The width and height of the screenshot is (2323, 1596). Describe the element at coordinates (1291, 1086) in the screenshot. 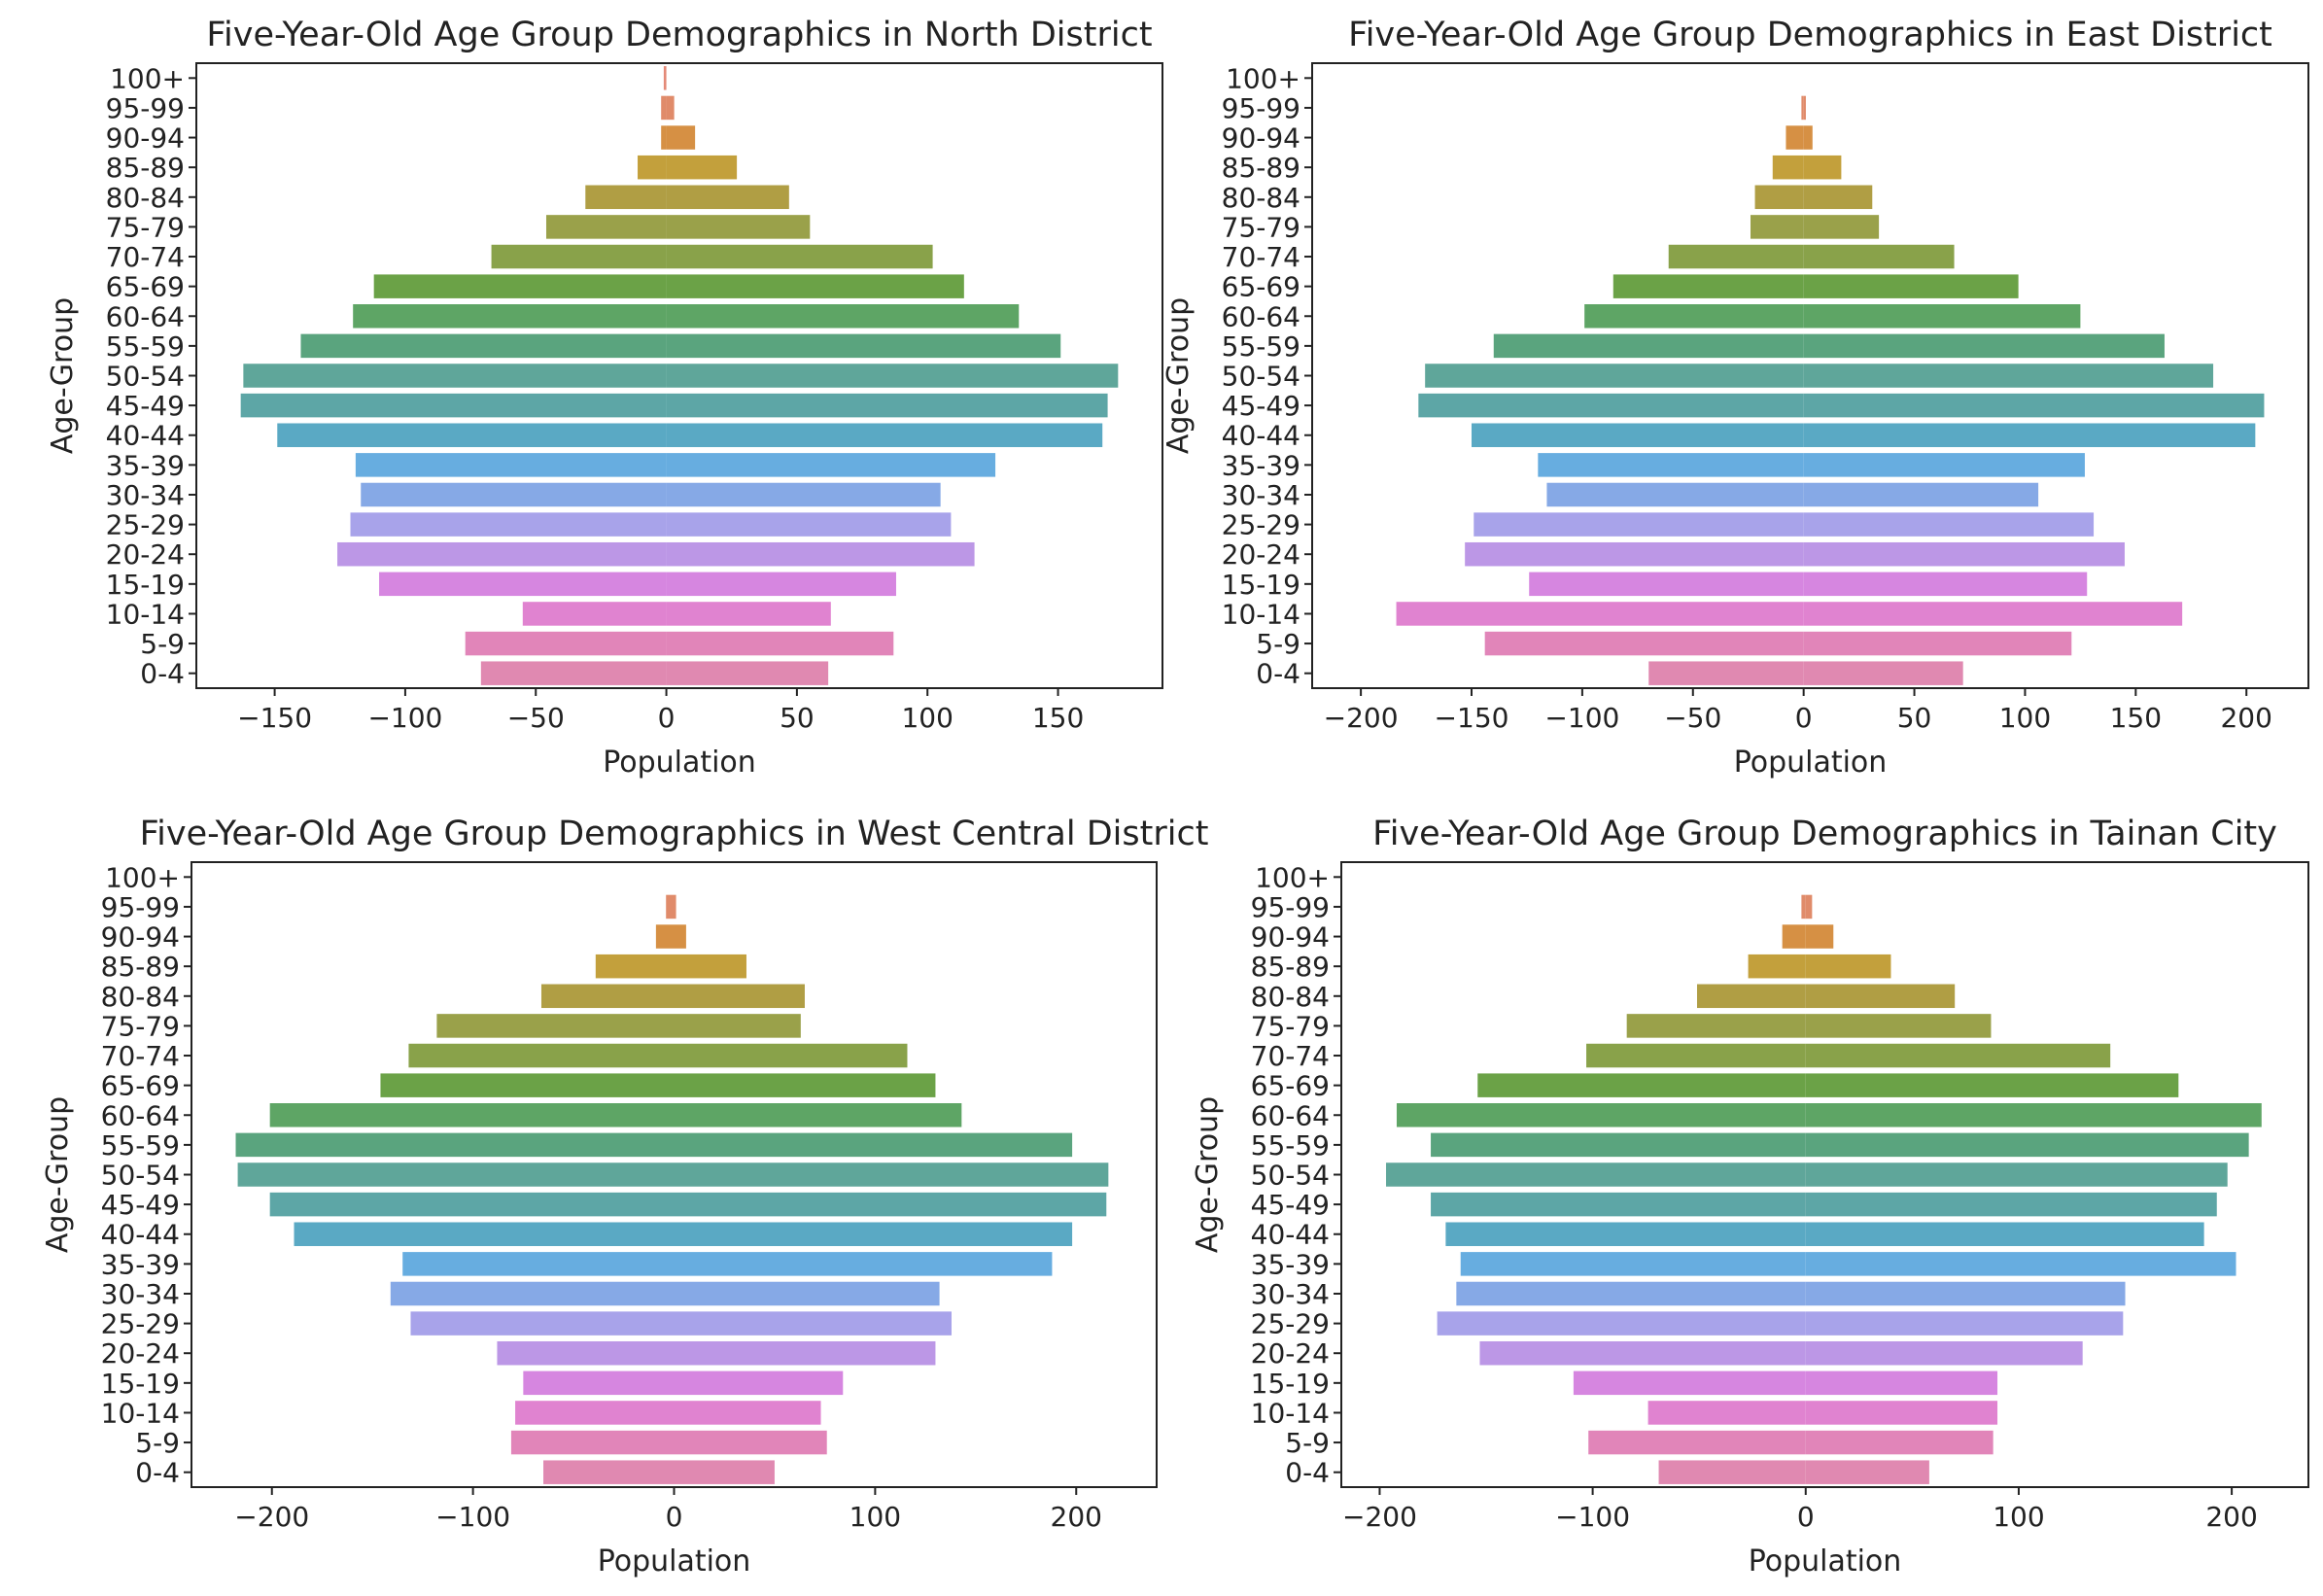

I see `y-tick-label: 65-69` at that location.